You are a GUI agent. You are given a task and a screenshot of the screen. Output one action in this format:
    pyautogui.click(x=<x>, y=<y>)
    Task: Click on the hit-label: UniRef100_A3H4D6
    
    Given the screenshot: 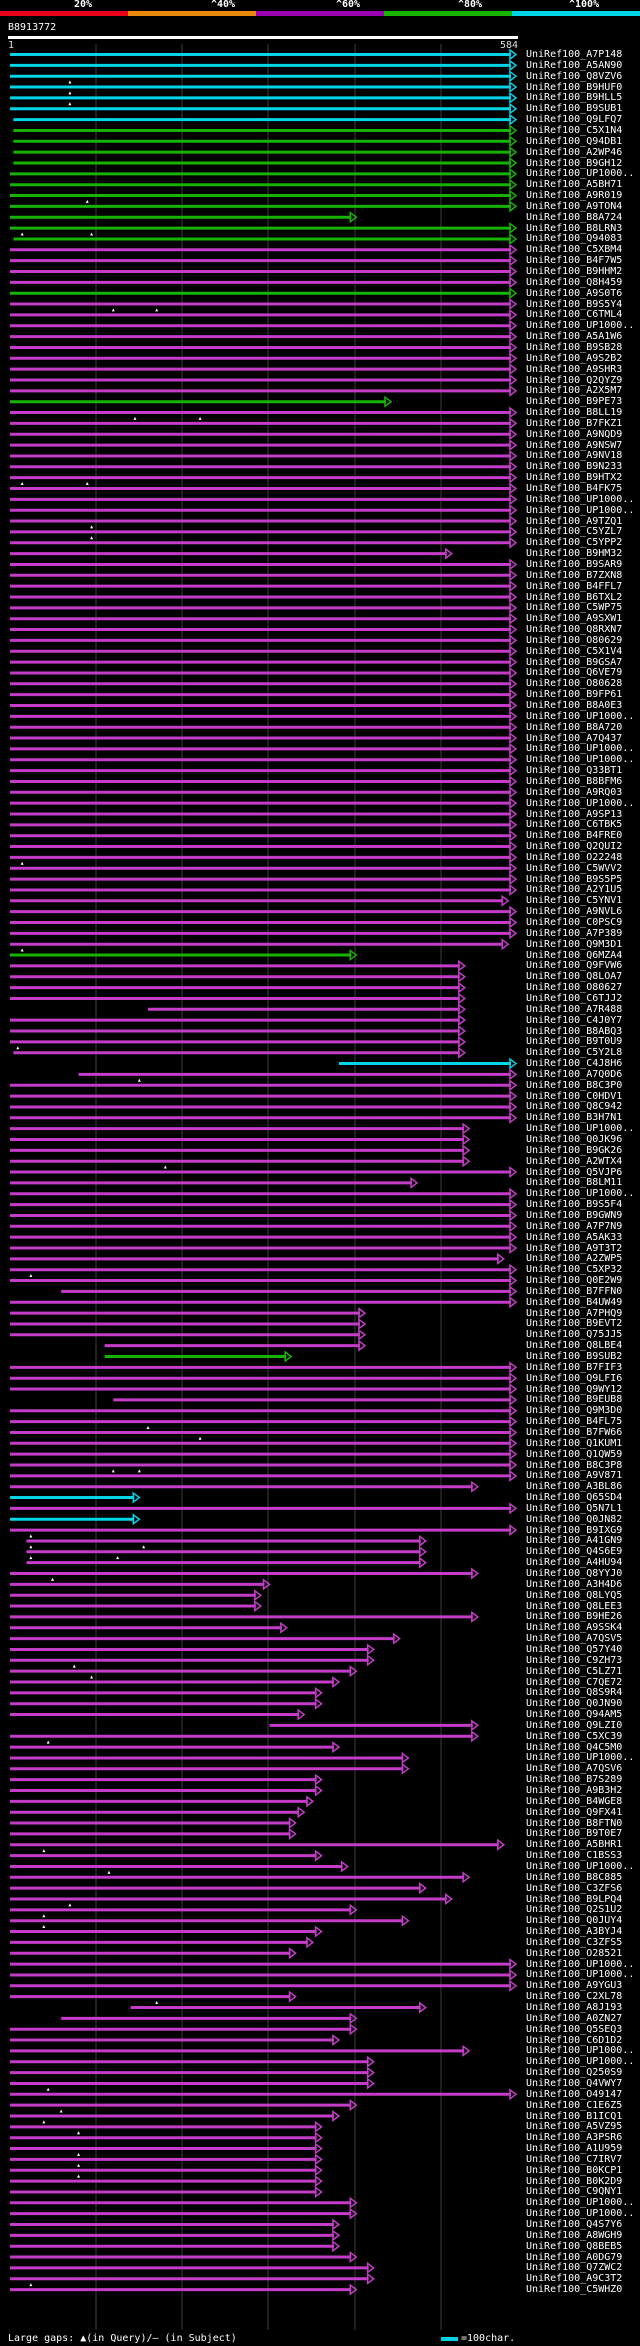 What is the action you would take?
    pyautogui.click(x=574, y=1584)
    